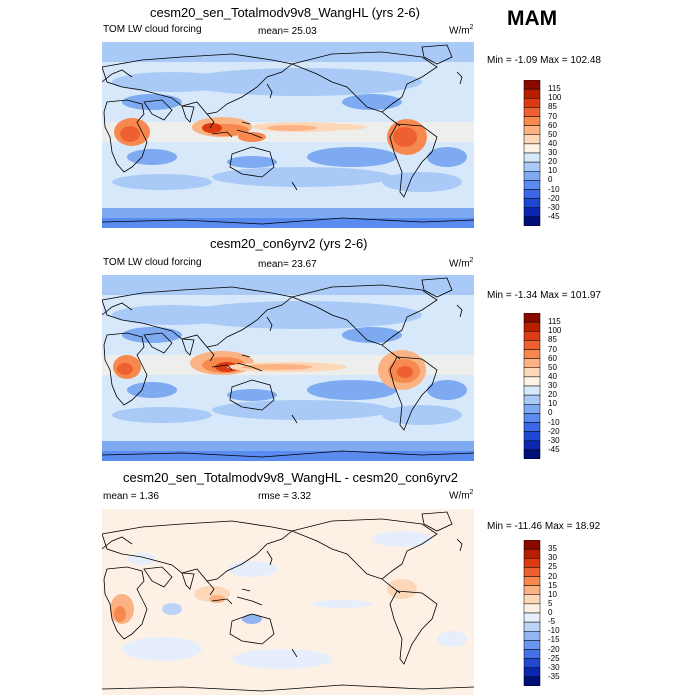  What do you see at coordinates (554, 676) in the screenshot?
I see `colorbar-tick-label: -35` at bounding box center [554, 676].